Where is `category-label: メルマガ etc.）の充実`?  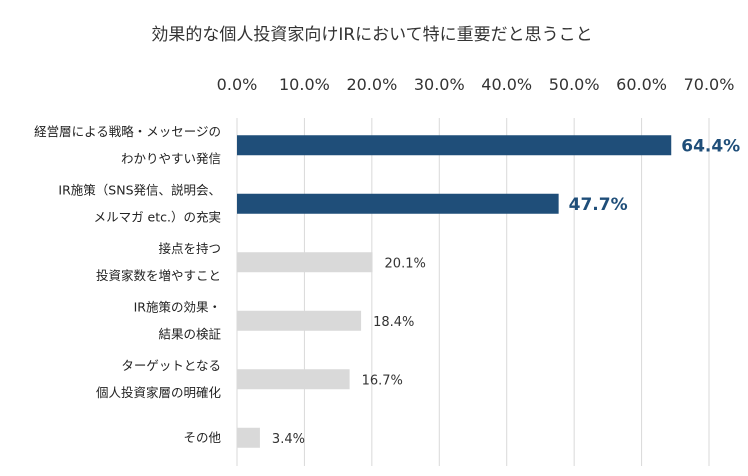 category-label: メルマガ etc.）の充実 is located at coordinates (157, 216).